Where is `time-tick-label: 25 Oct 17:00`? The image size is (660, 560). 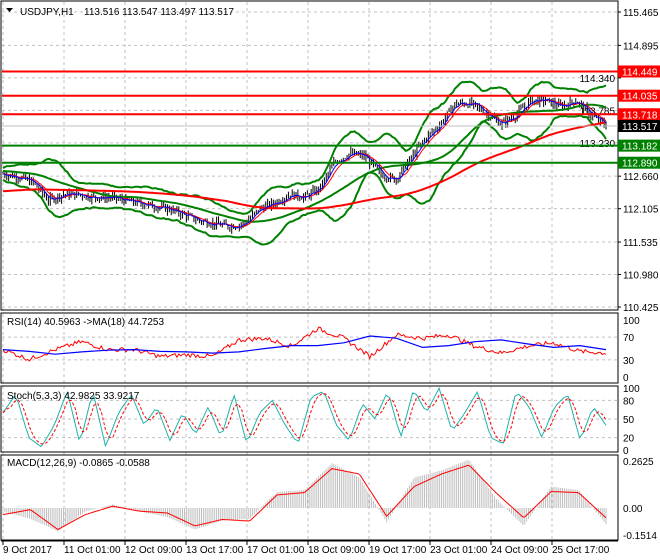
time-tick-label: 25 Oct 17:00 is located at coordinates (581, 550).